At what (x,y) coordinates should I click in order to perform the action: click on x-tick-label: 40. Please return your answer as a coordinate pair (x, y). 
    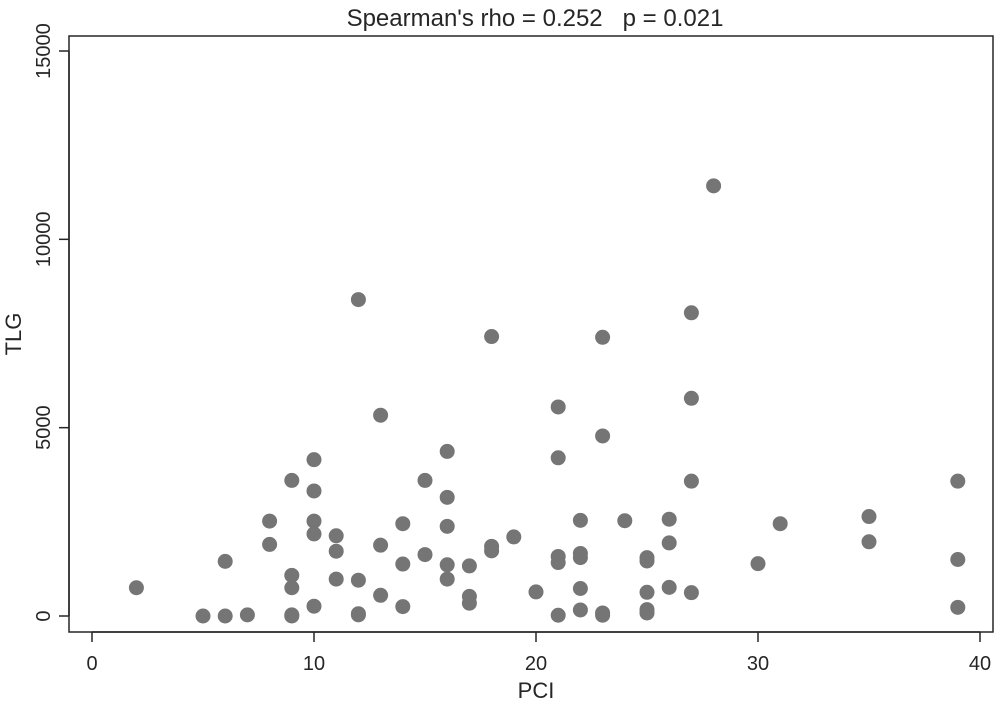
    Looking at the image, I should click on (980, 664).